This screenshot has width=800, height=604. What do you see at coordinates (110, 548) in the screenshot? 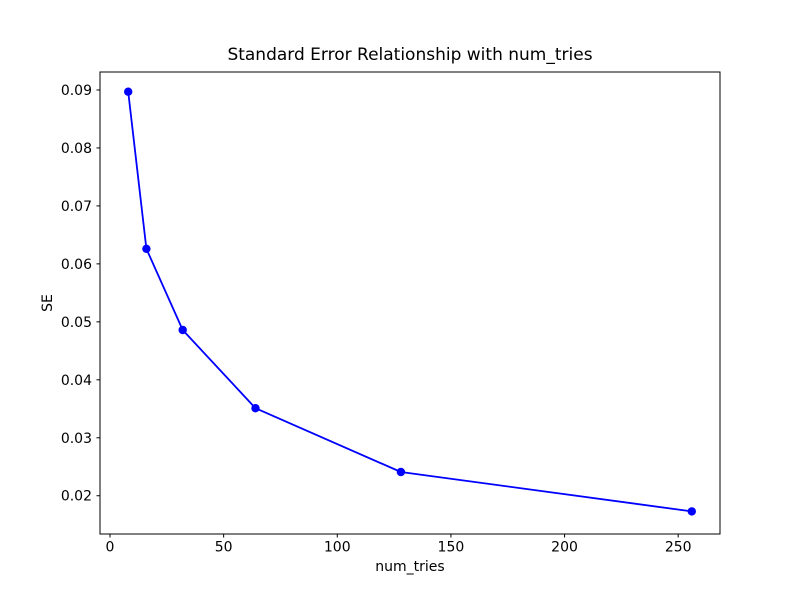
I see `x-tick-label: 0` at bounding box center [110, 548].